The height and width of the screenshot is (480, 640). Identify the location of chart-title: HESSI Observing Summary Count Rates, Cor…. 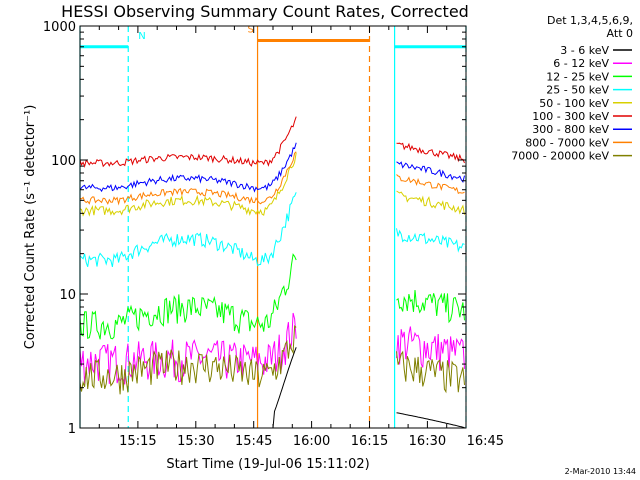
(265, 11).